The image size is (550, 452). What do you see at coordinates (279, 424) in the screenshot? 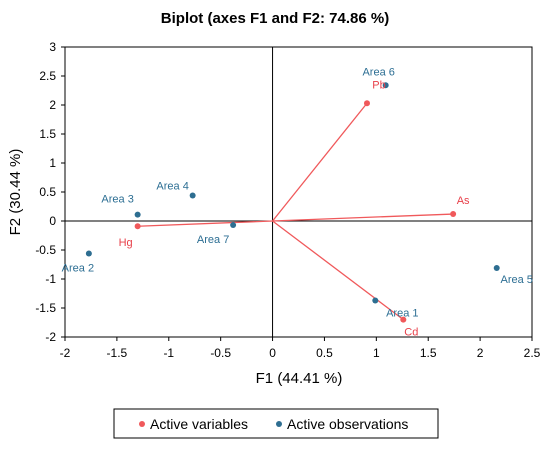
I see `legend-marker-observations` at bounding box center [279, 424].